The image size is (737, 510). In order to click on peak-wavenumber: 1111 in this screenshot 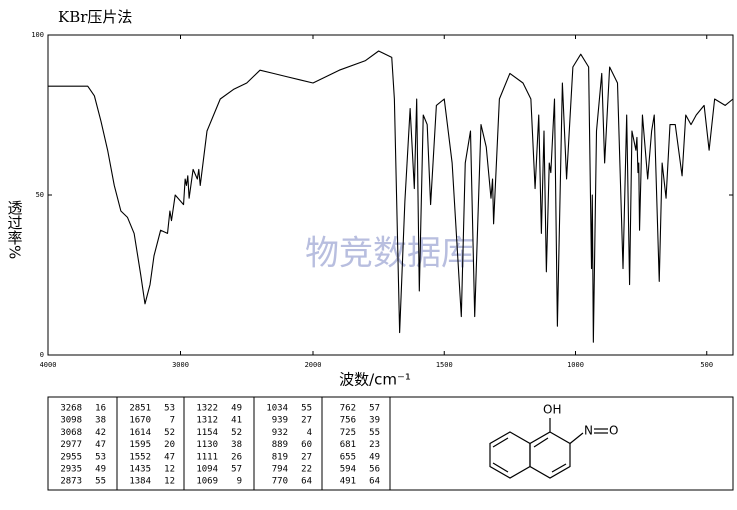, I will do `click(207, 457)`.